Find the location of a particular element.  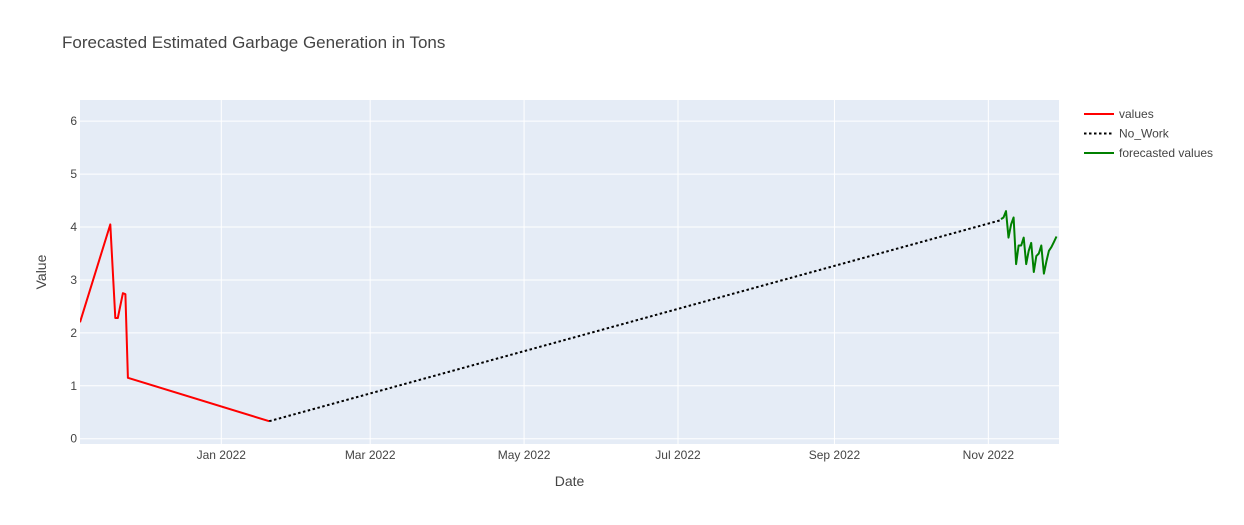

legend-label: values is located at coordinates (1136, 114).